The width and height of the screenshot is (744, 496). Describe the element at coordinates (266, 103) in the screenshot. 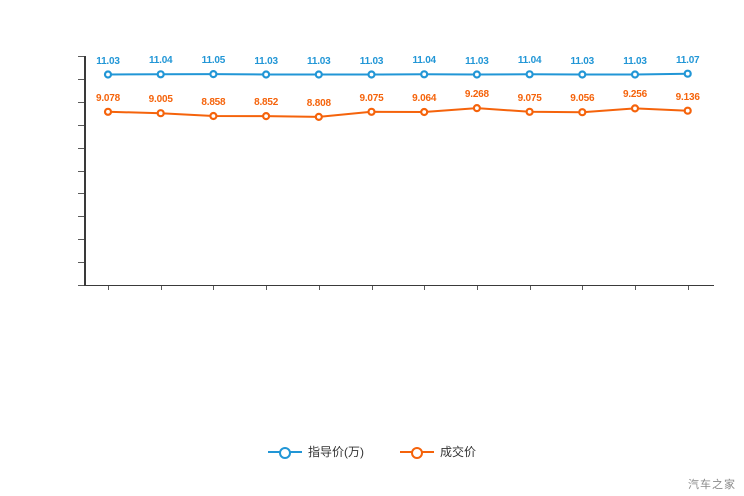

I see `data-point-label: 8.852` at that location.